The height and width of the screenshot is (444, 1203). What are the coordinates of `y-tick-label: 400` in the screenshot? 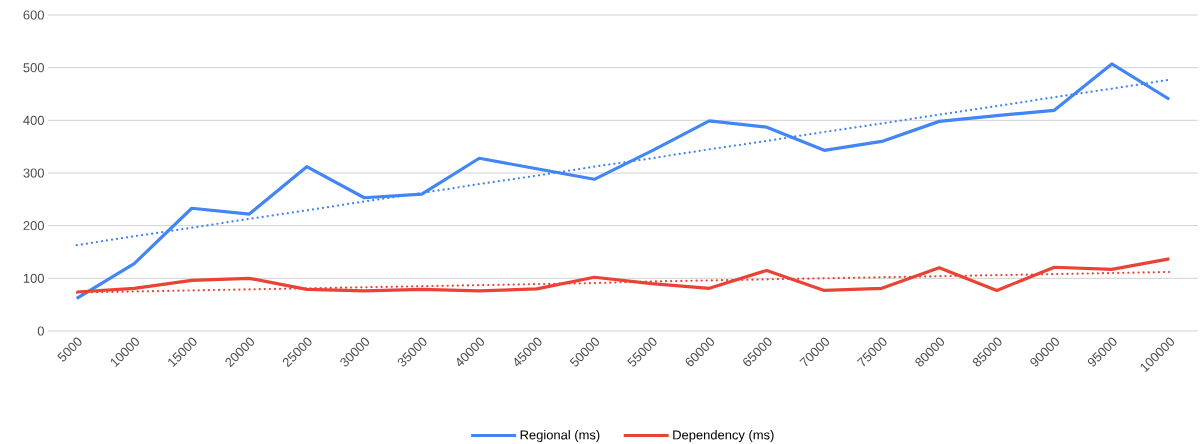 It's located at (33, 120).